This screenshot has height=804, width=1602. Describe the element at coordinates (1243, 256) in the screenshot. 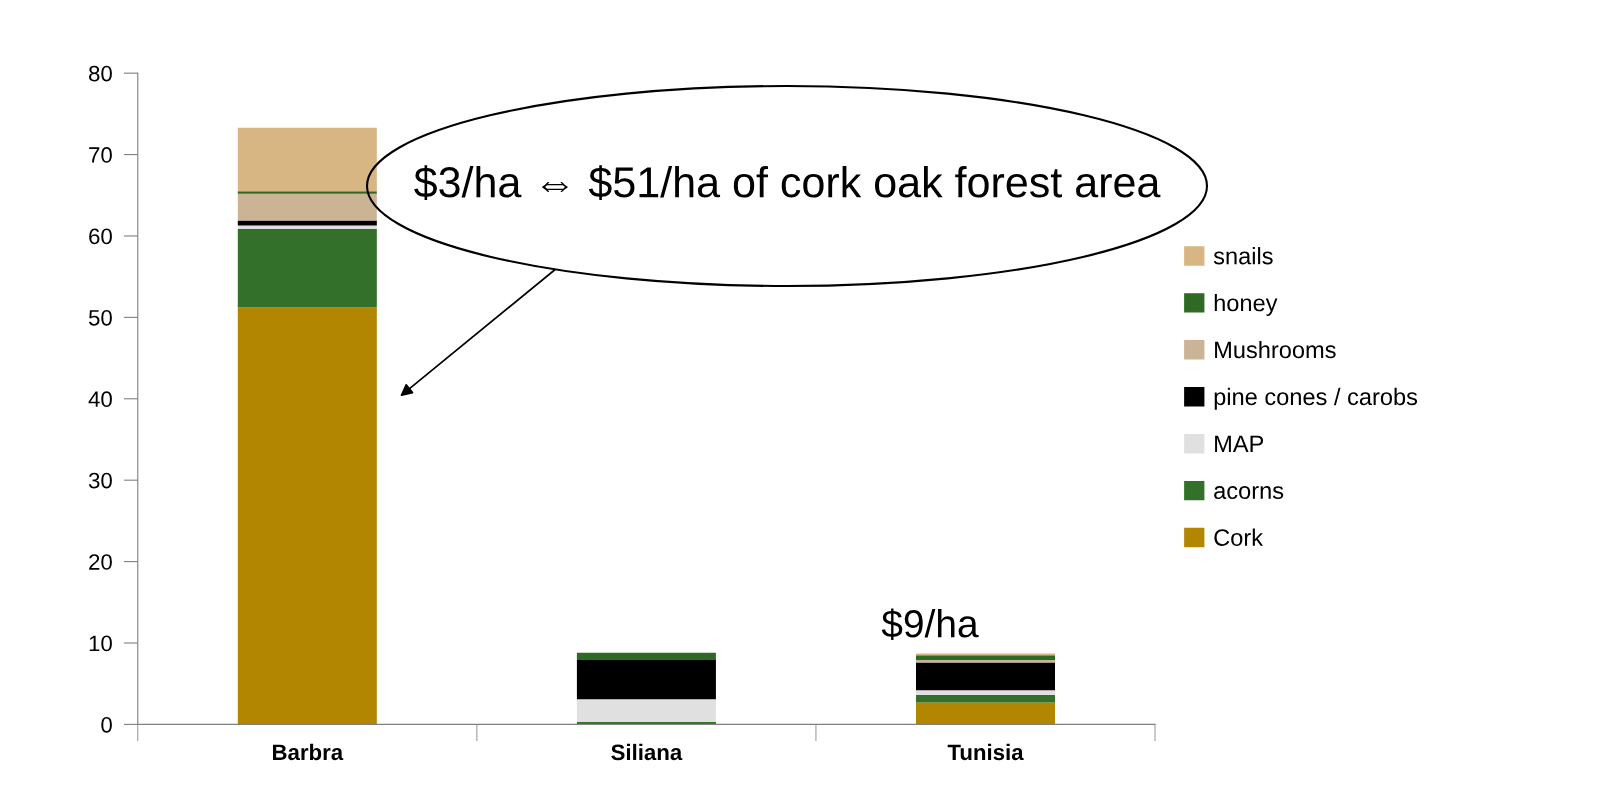

I see `legend-label: snails` at that location.